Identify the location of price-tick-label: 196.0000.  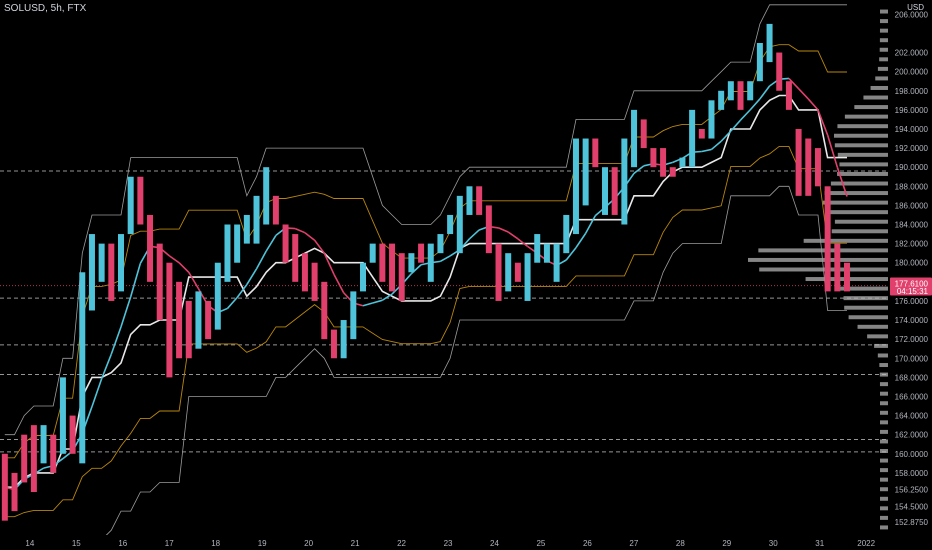
(912, 110).